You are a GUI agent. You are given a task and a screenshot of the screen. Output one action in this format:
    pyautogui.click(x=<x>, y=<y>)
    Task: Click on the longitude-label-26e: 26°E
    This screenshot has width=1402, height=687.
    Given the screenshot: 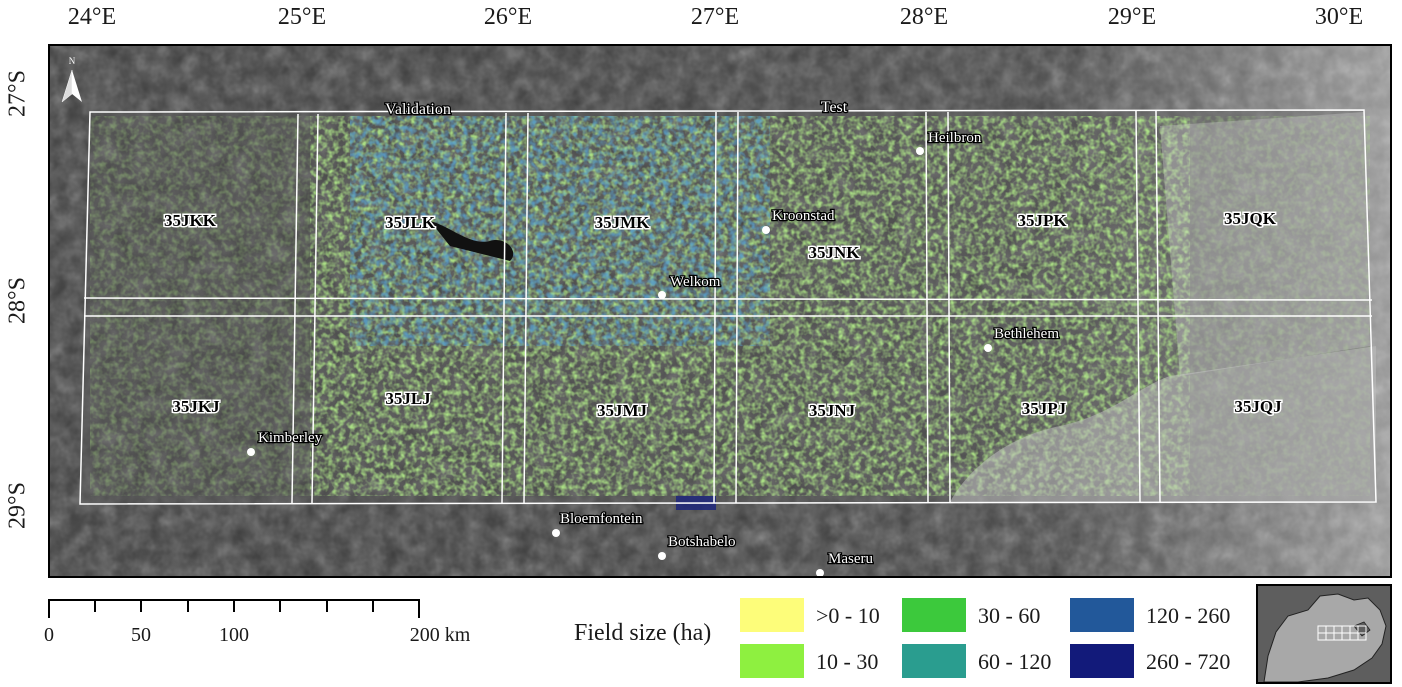 What is the action you would take?
    pyautogui.click(x=508, y=17)
    